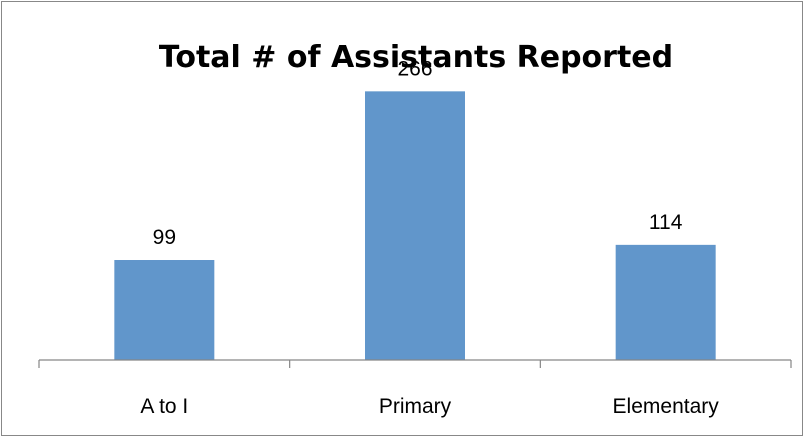 This screenshot has height=439, width=806. Describe the element at coordinates (164, 237) in the screenshot. I see `data-label: 99` at that location.